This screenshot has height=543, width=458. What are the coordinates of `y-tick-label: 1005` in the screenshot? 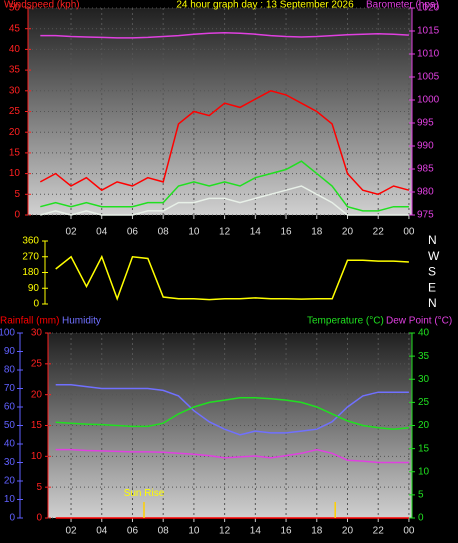 It's located at (428, 77).